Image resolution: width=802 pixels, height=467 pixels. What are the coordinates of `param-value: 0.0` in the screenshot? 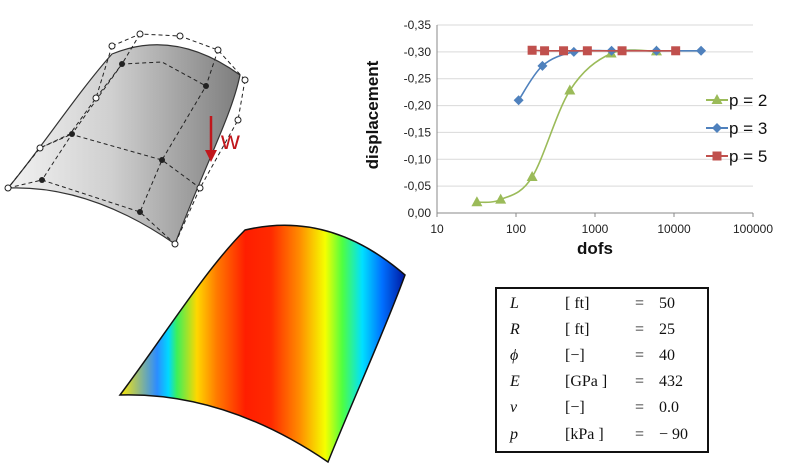 It's located at (669, 407).